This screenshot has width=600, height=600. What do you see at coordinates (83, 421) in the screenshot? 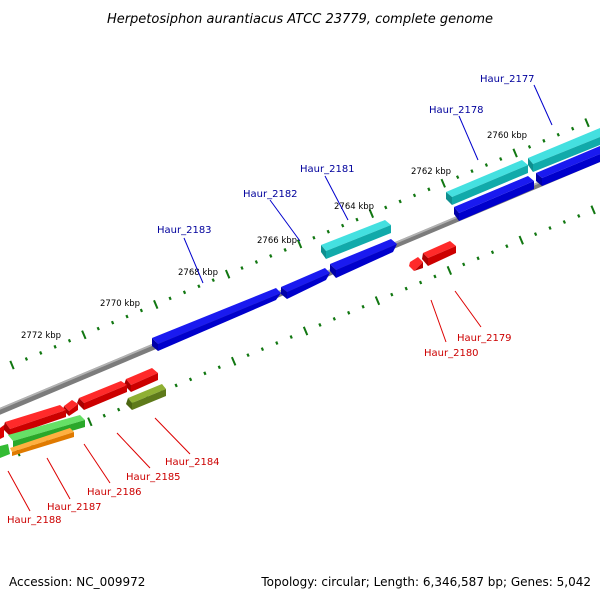
I see `reverse-features-other` at bounding box center [83, 421].